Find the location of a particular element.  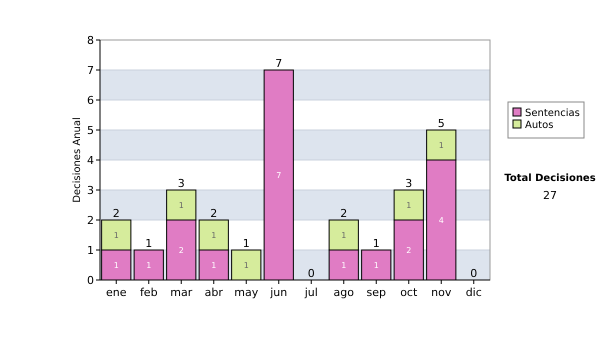

data-label: 4 is located at coordinates (441, 220).